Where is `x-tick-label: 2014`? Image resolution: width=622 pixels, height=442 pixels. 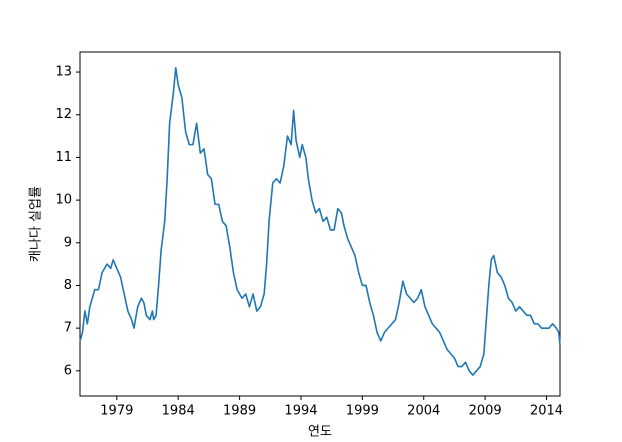 x-tick-label: 2014 is located at coordinates (546, 411).